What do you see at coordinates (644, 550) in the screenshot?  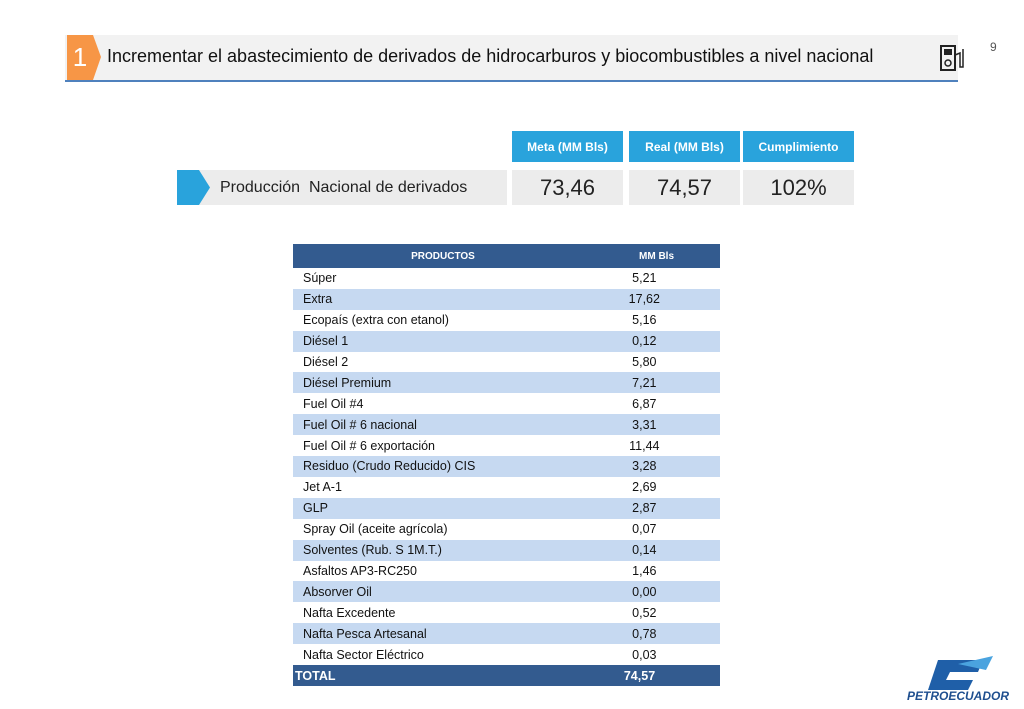 I see `product-value: 0,14` at bounding box center [644, 550].